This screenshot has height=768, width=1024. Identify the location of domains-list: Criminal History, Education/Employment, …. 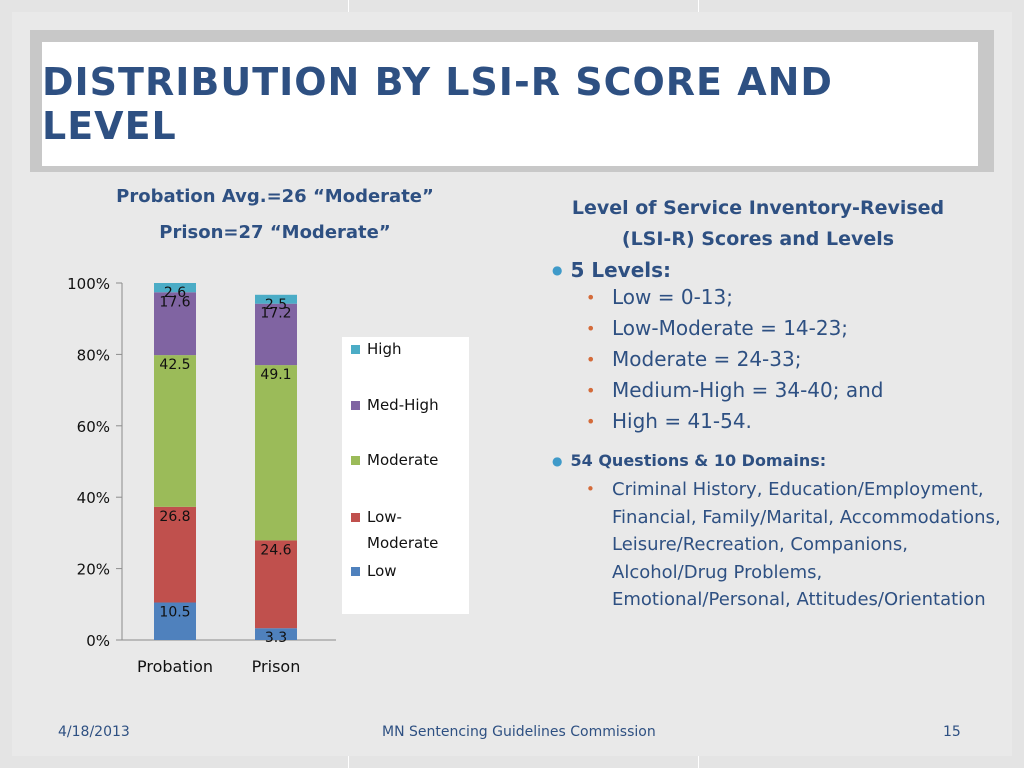
(777, 545).